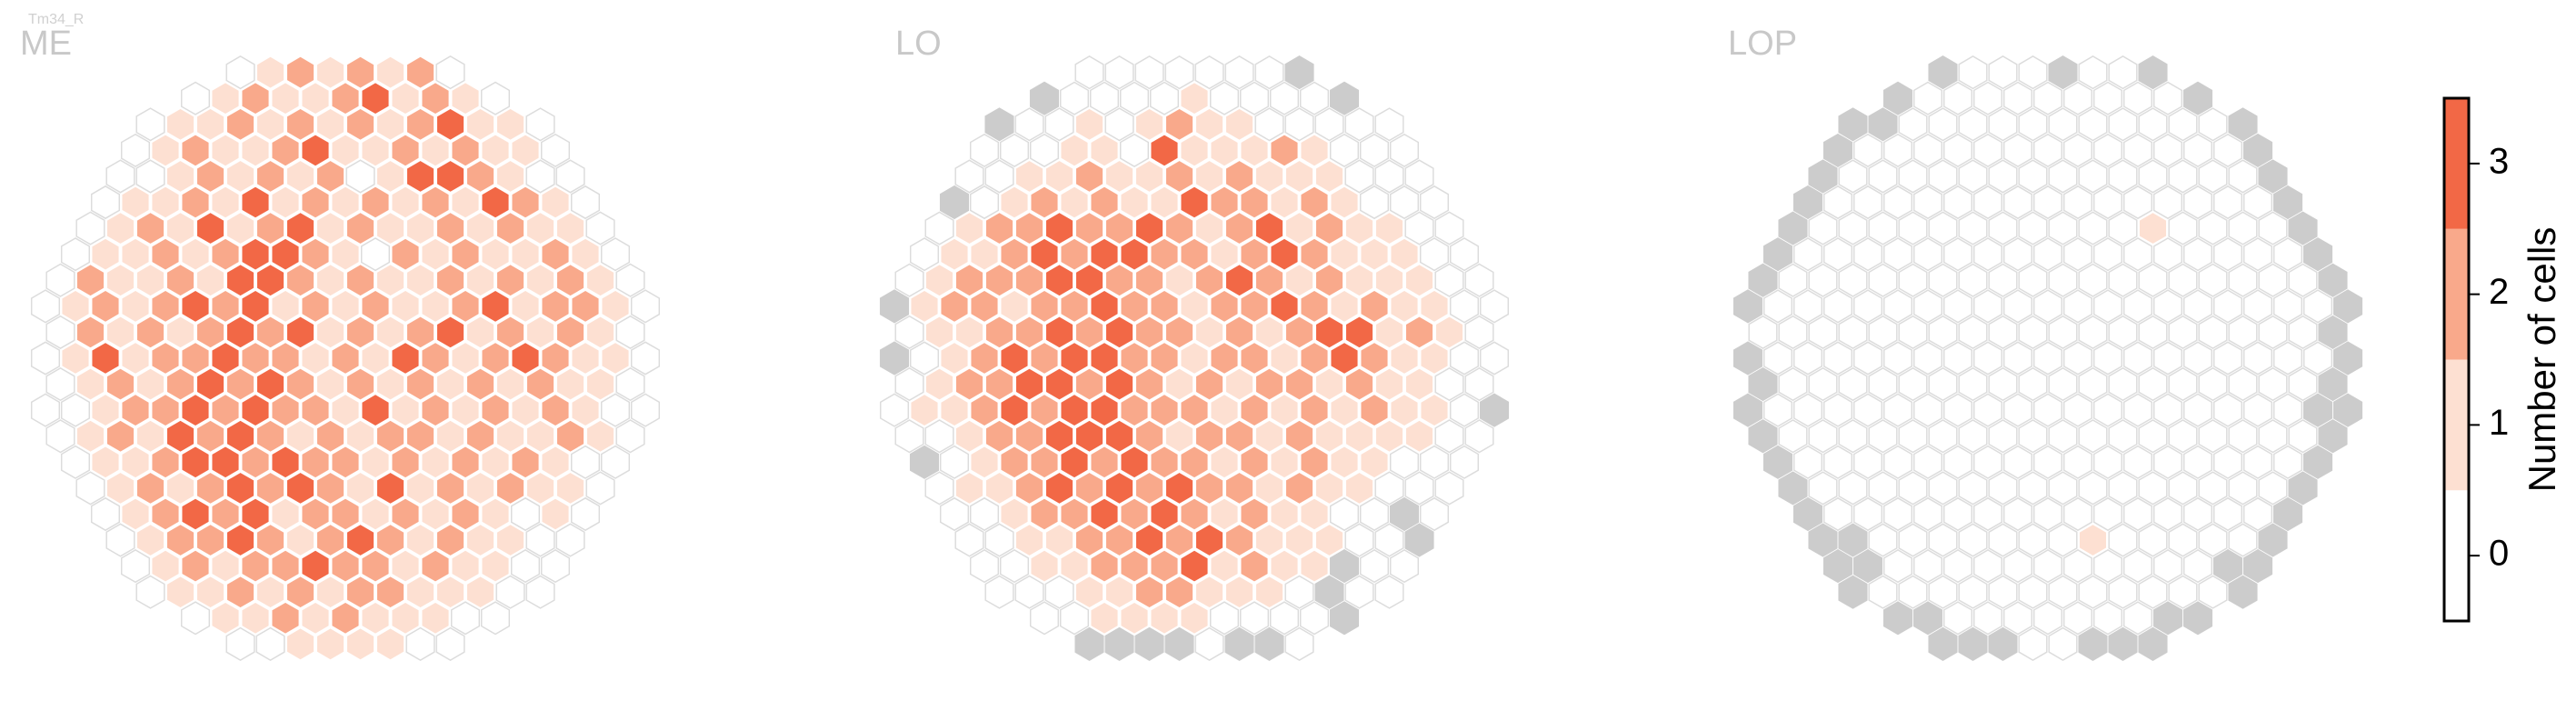 This screenshot has width=2576, height=721. What do you see at coordinates (2542, 360) in the screenshot?
I see `colorbar-label: Number of cells` at bounding box center [2542, 360].